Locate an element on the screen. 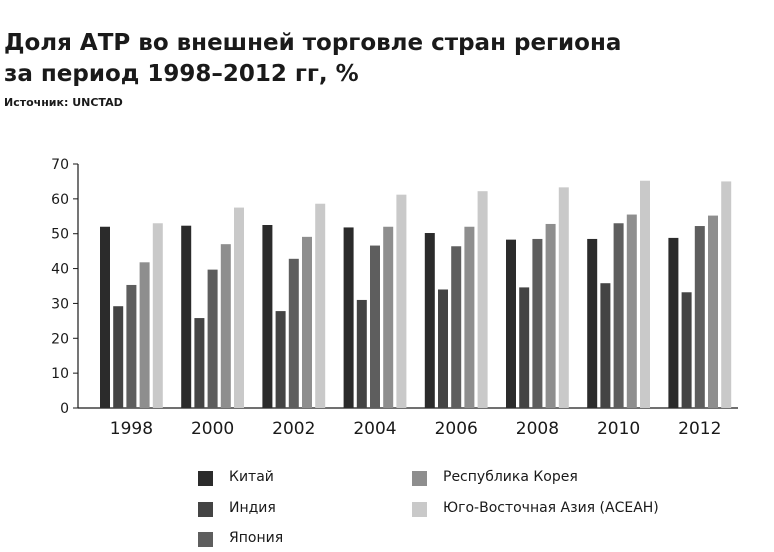 Image resolution: width=774 pixels, height=552 pixels. bar-2000-s4 is located at coordinates (239, 307).